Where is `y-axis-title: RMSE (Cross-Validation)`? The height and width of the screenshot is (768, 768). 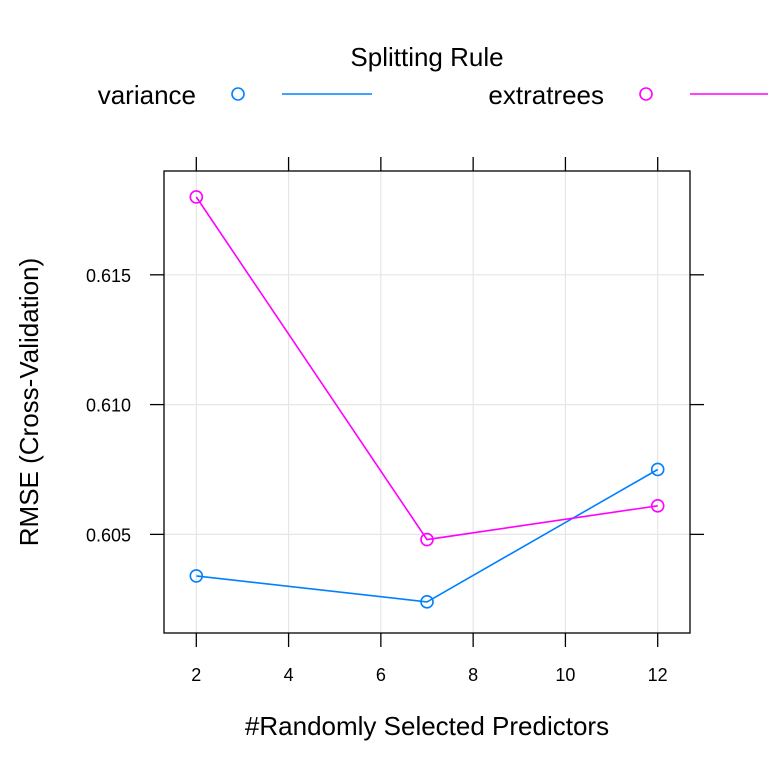
y-axis-title: RMSE (Cross-Validation) is located at coordinates (29, 402).